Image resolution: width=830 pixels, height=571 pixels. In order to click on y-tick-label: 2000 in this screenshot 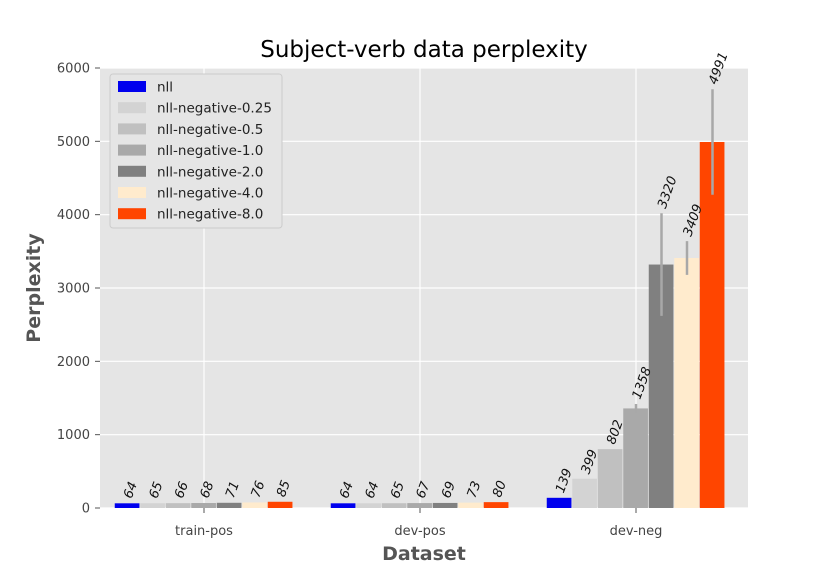, I will do `click(73, 362)`.